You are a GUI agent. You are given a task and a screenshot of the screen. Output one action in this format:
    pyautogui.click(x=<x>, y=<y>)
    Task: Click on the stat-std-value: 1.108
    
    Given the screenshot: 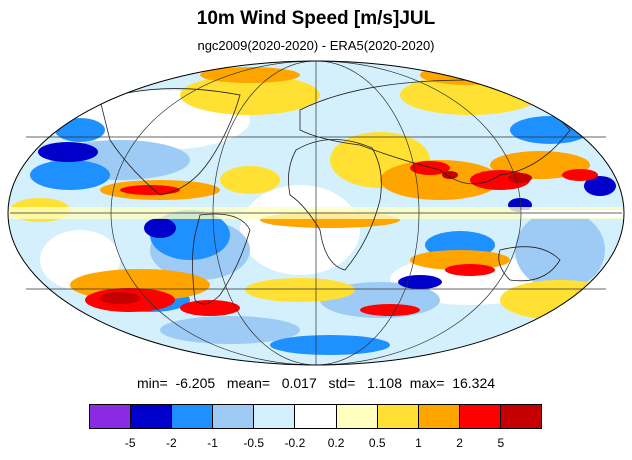 What is the action you would take?
    pyautogui.click(x=384, y=383)
    